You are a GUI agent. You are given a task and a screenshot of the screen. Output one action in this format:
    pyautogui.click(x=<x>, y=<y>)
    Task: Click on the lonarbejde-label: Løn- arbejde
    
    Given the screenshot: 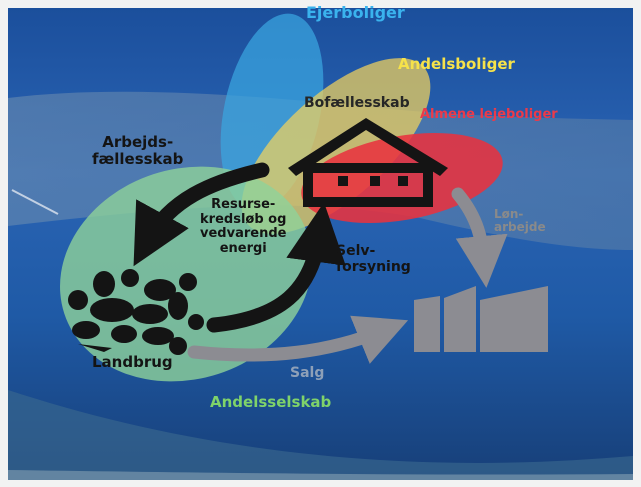 What is the action you would take?
    pyautogui.click(x=520, y=221)
    